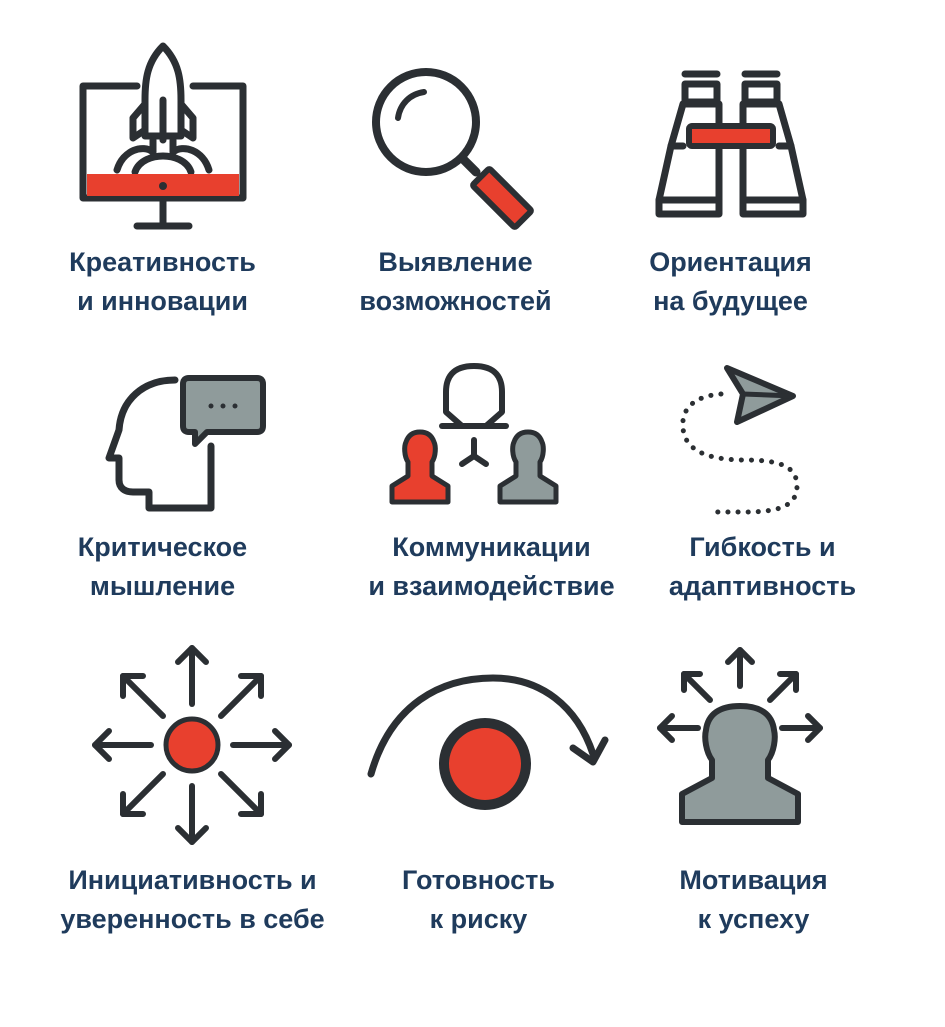 The image size is (945, 1027). I want to click on binoculars-icon, so click(731, 144).